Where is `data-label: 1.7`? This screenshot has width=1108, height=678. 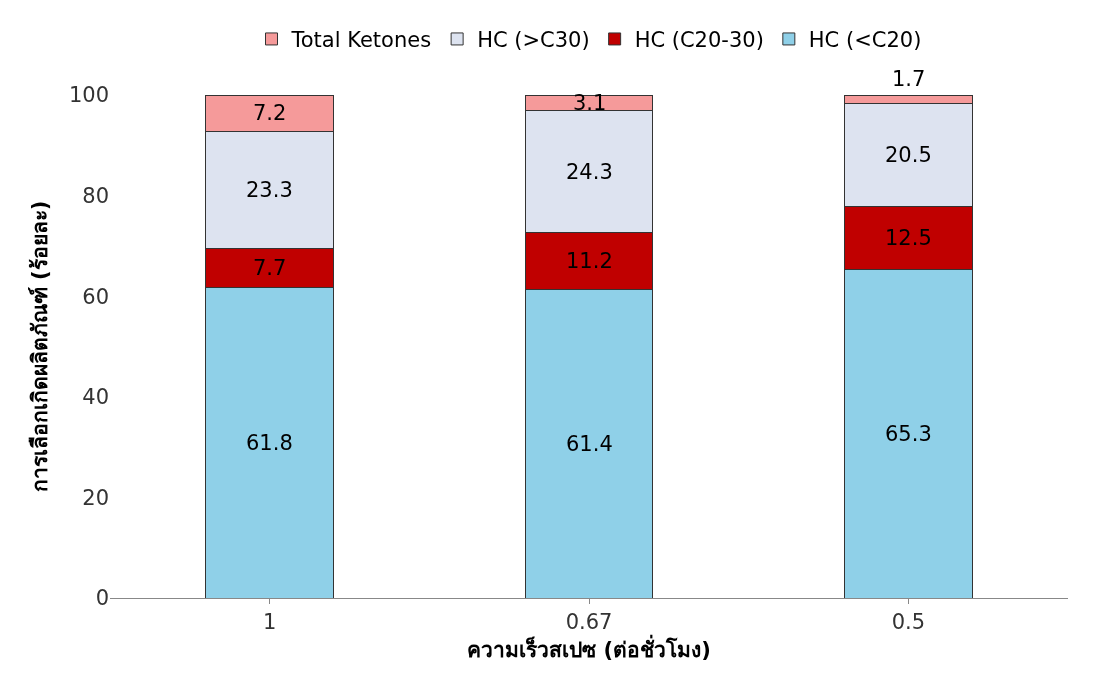
data-label: 1.7 is located at coordinates (909, 79).